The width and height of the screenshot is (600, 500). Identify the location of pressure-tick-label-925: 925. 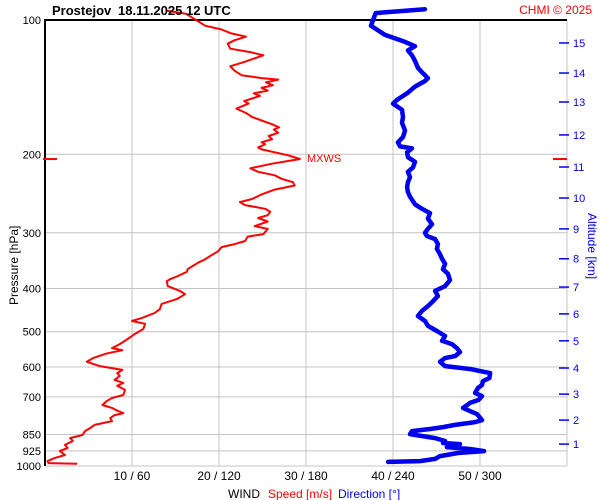
(32, 452).